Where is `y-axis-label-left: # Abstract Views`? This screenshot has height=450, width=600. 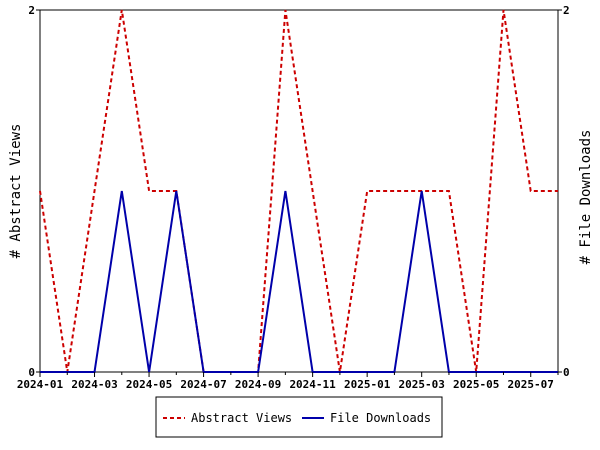 y-axis-label-left: # Abstract Views is located at coordinates (16, 191).